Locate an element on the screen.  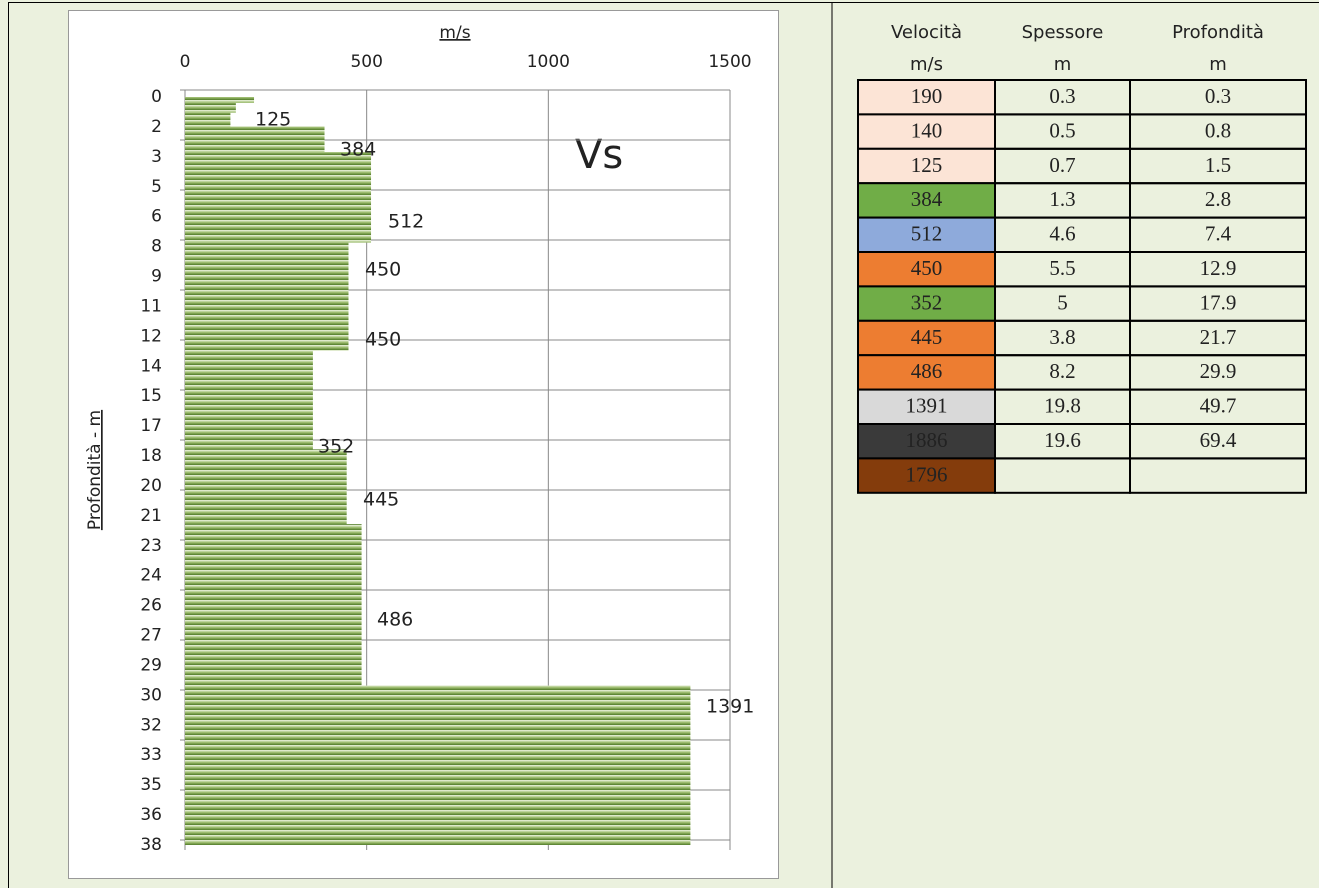
y-tick-label: 6 is located at coordinates (156, 217).